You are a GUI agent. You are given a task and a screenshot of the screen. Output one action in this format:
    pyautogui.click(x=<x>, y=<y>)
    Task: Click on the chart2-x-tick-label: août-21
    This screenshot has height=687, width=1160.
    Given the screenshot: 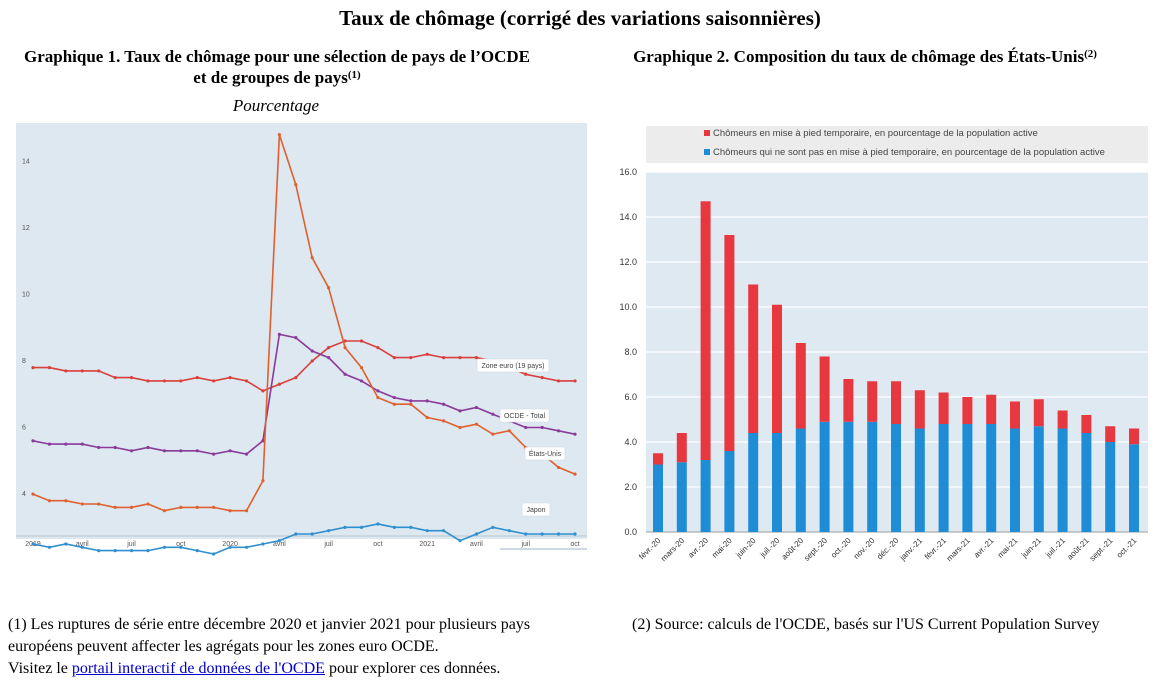 What is the action you would take?
    pyautogui.click(x=1078, y=549)
    